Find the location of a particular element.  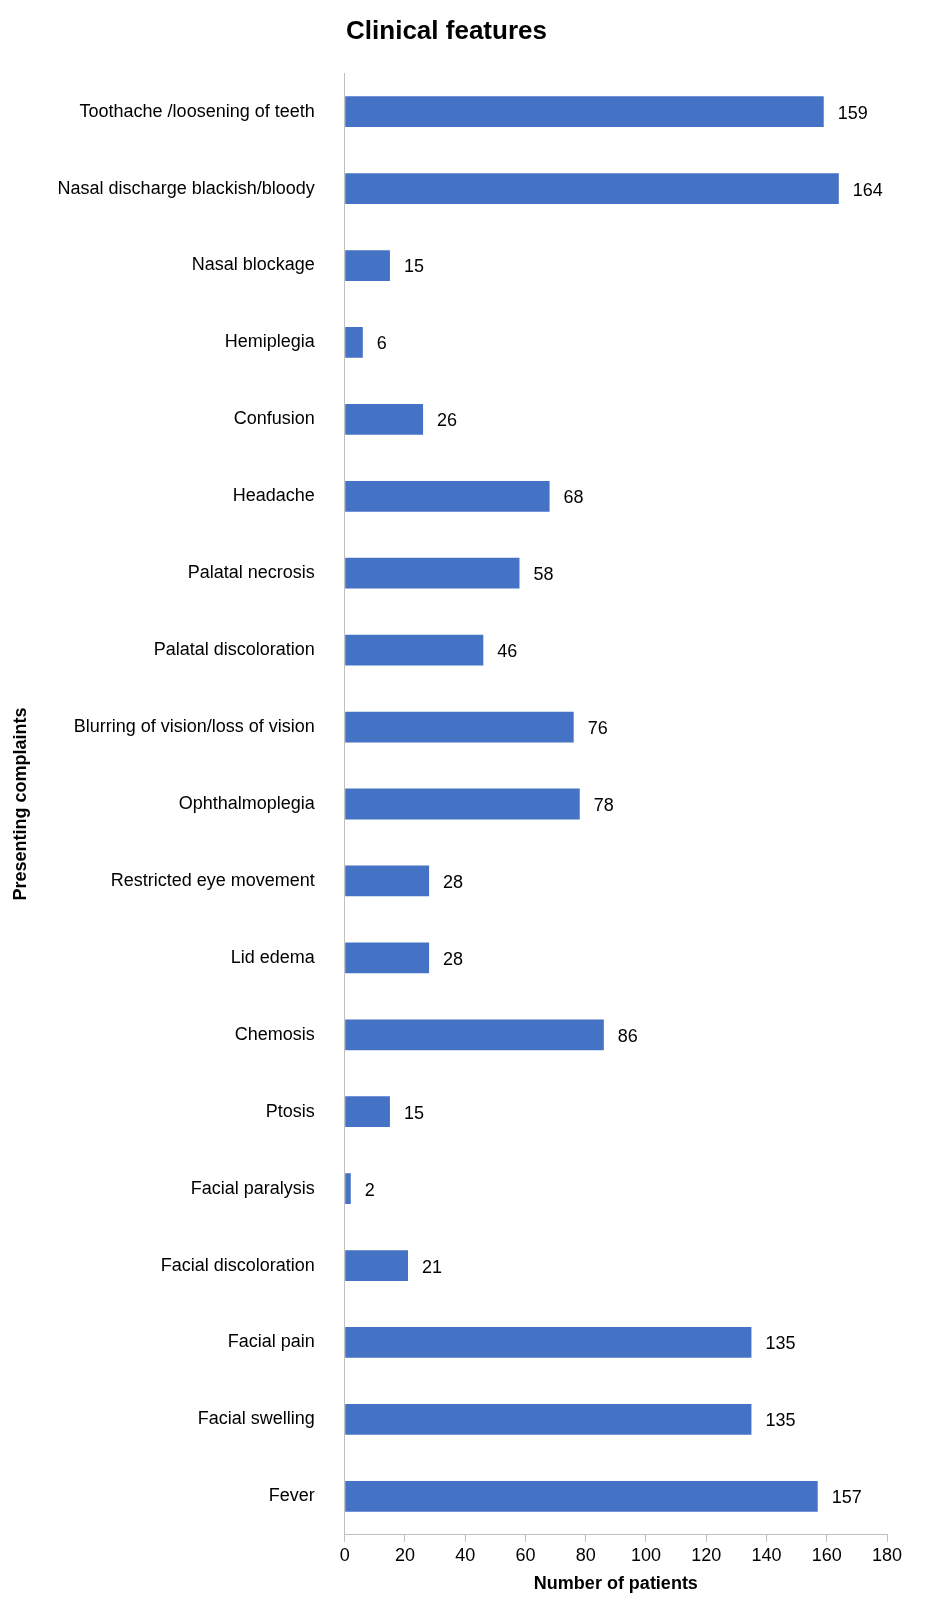

y-tick-label: Restricted eye movement is located at coordinates (212, 879).